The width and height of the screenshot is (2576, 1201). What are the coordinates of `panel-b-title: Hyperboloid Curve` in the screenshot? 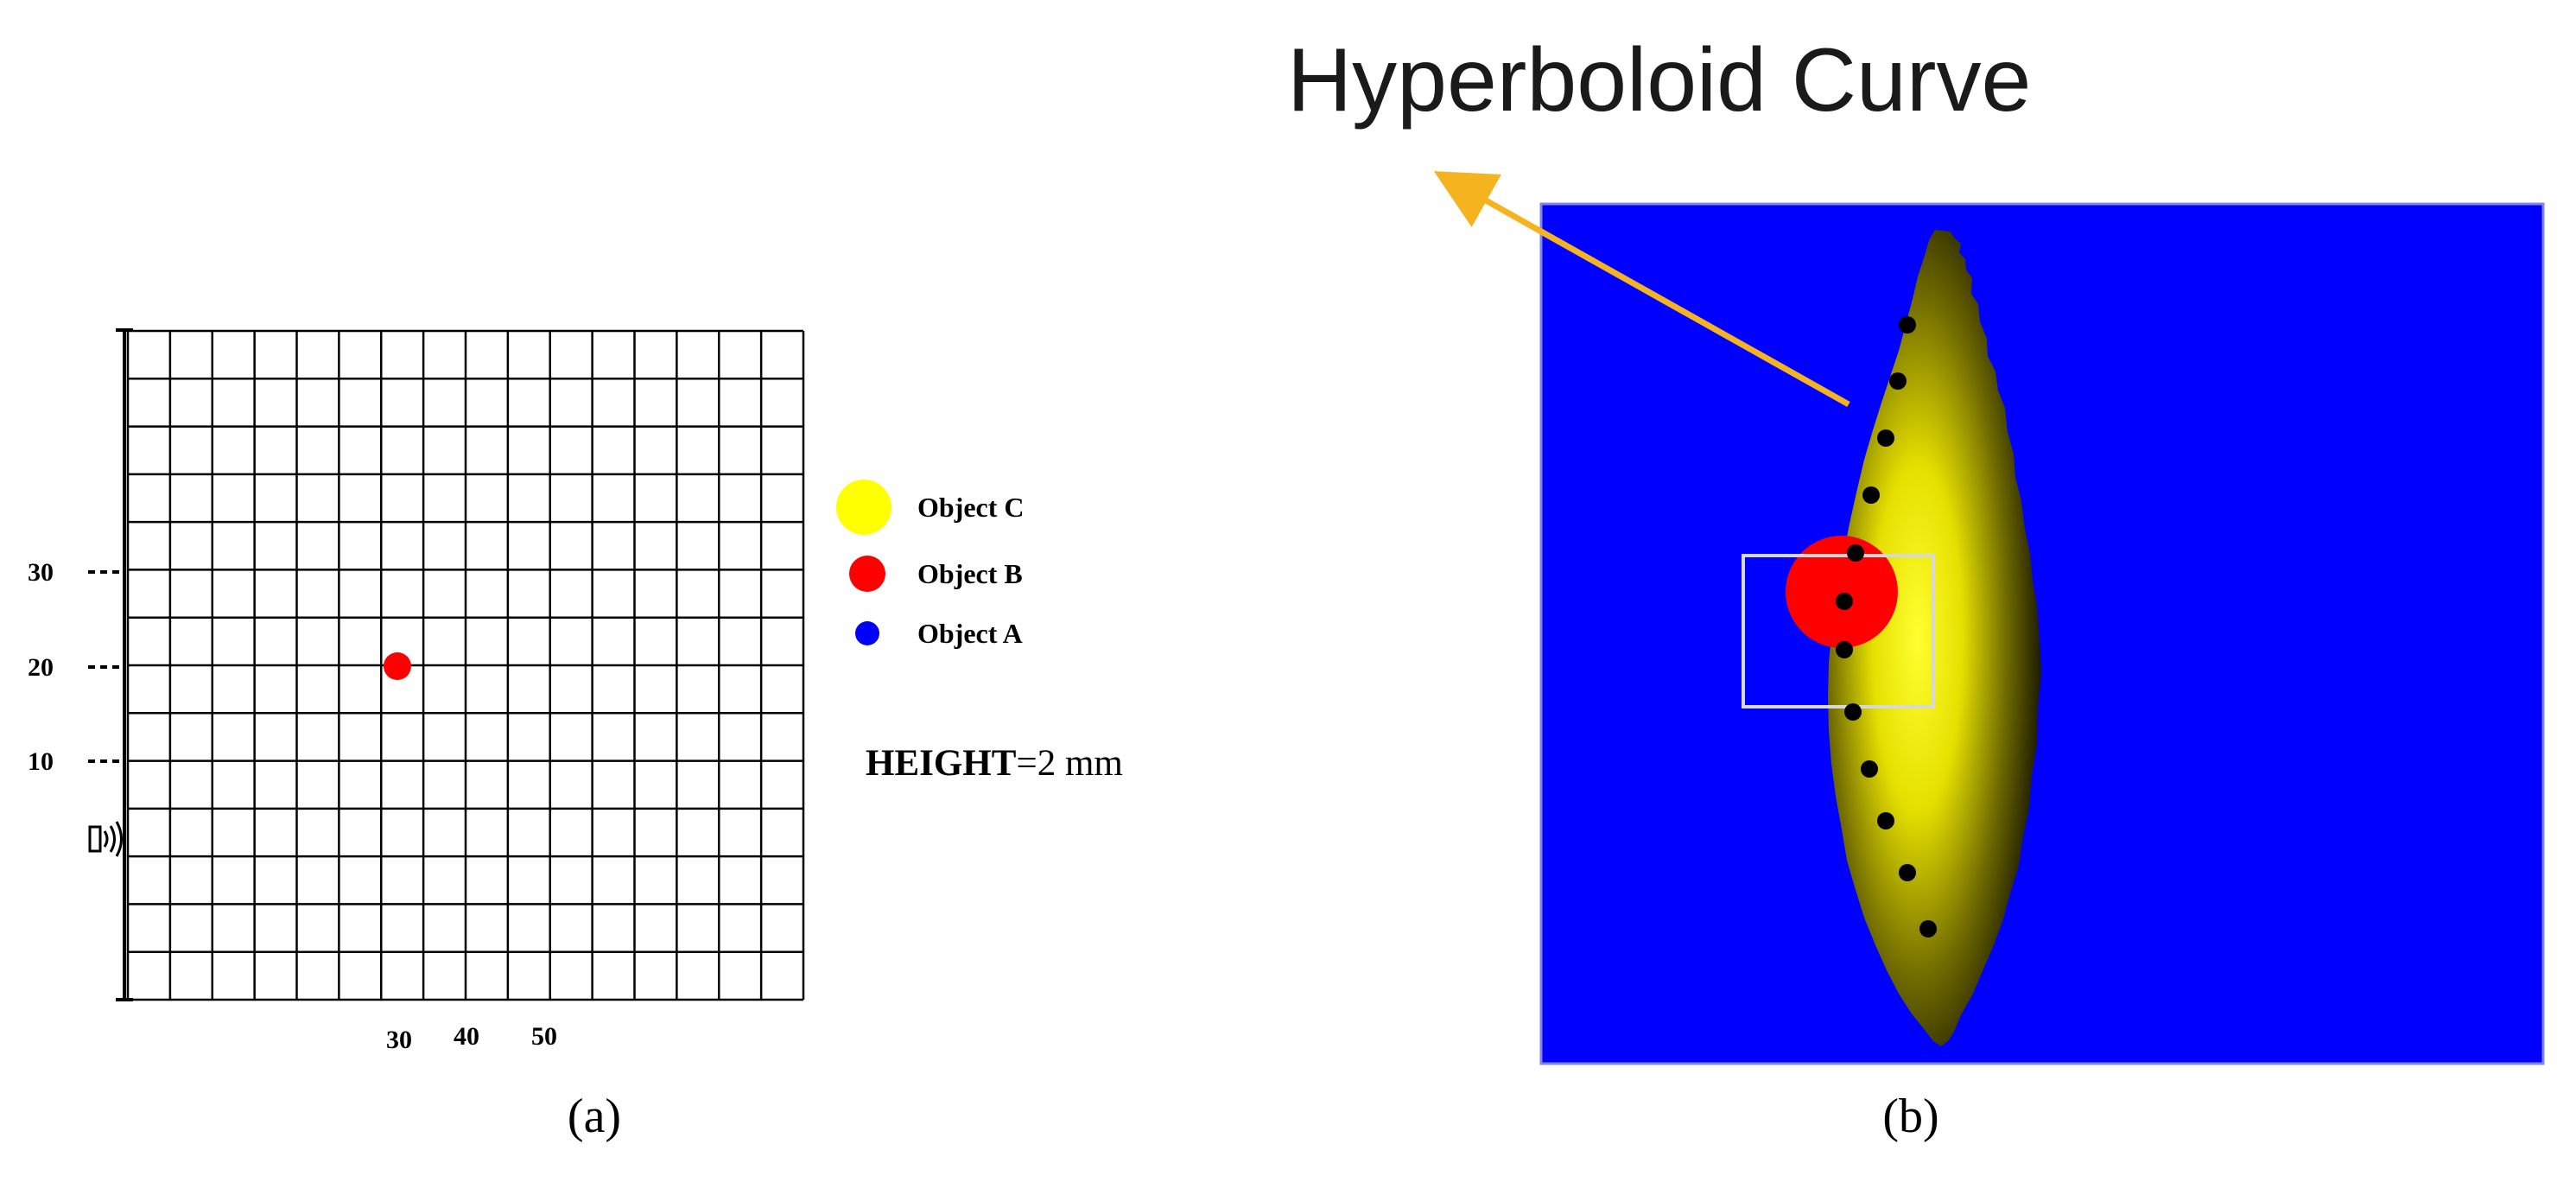 It's located at (1659, 80).